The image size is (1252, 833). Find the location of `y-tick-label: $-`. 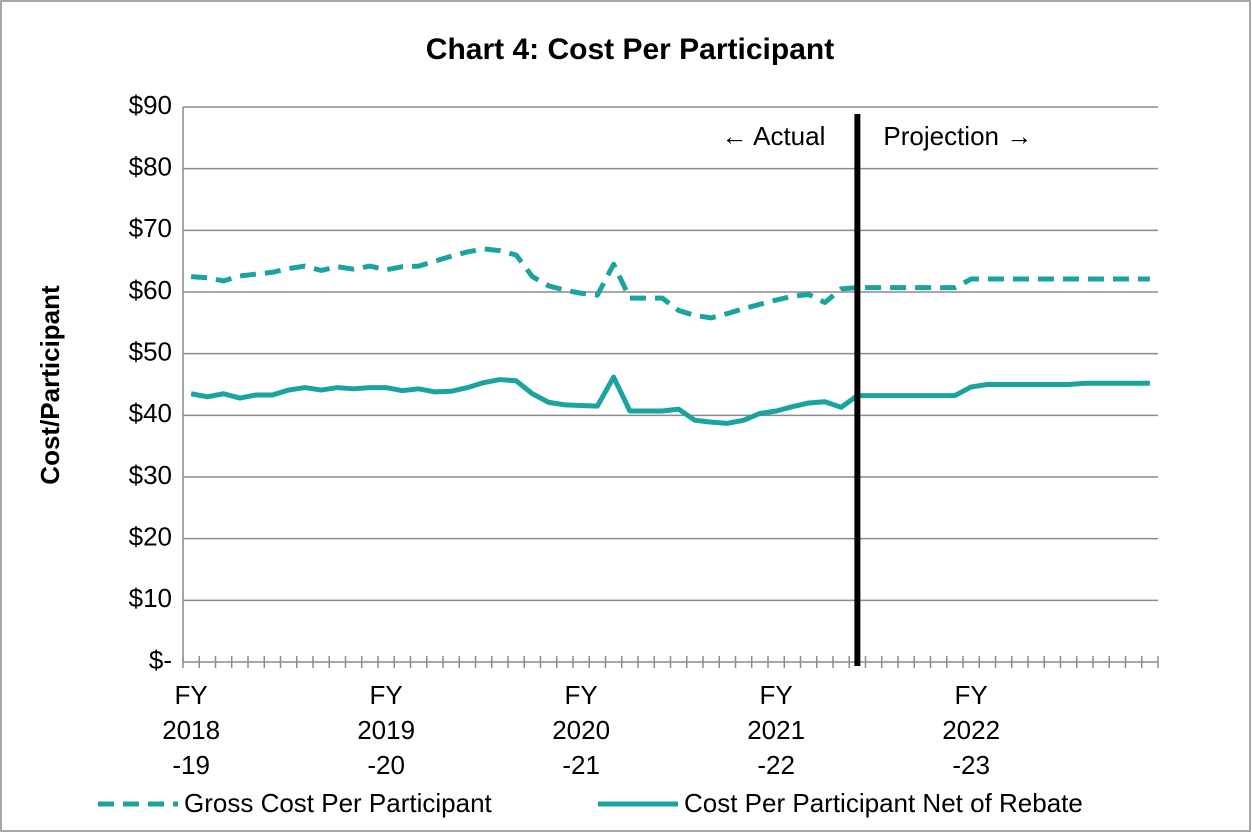

y-tick-label: $- is located at coordinates (160, 660).